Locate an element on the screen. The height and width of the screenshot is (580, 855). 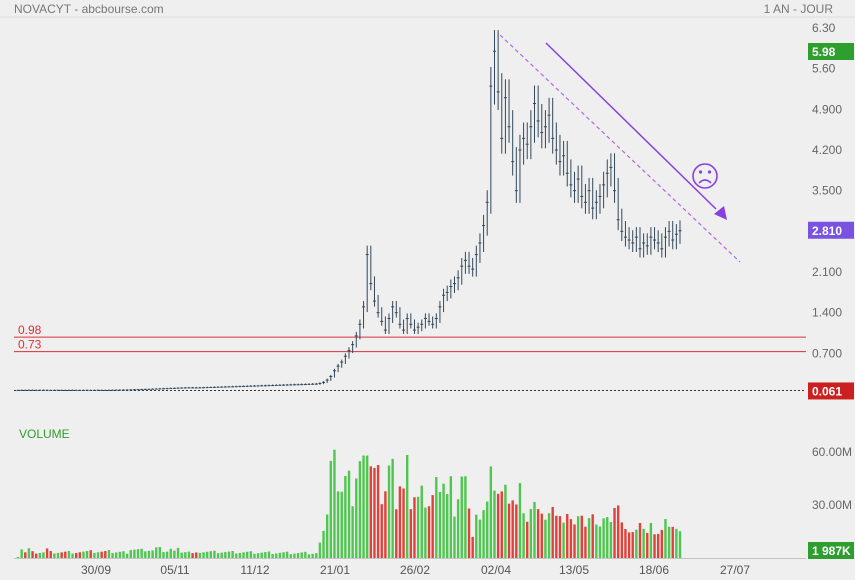
badge-volume: 1 987K is located at coordinates (831, 551).